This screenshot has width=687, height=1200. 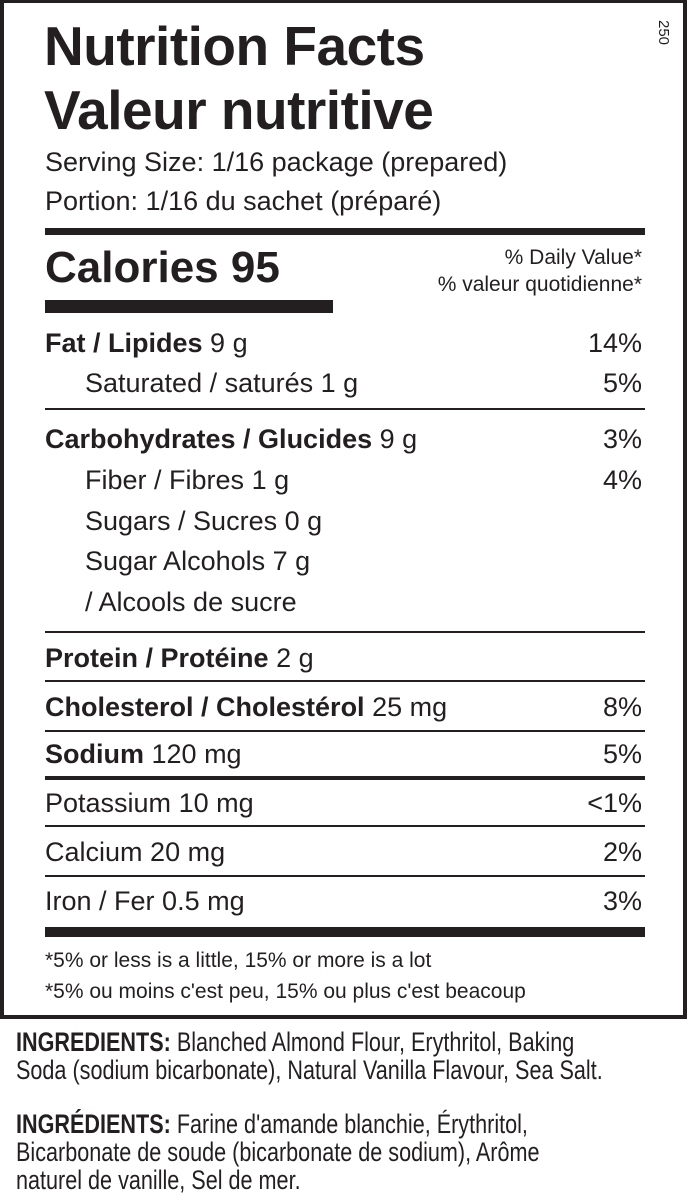 What do you see at coordinates (276, 162) in the screenshot?
I see `serving-size-en: Serving Size: 1/16 package (prepared)` at bounding box center [276, 162].